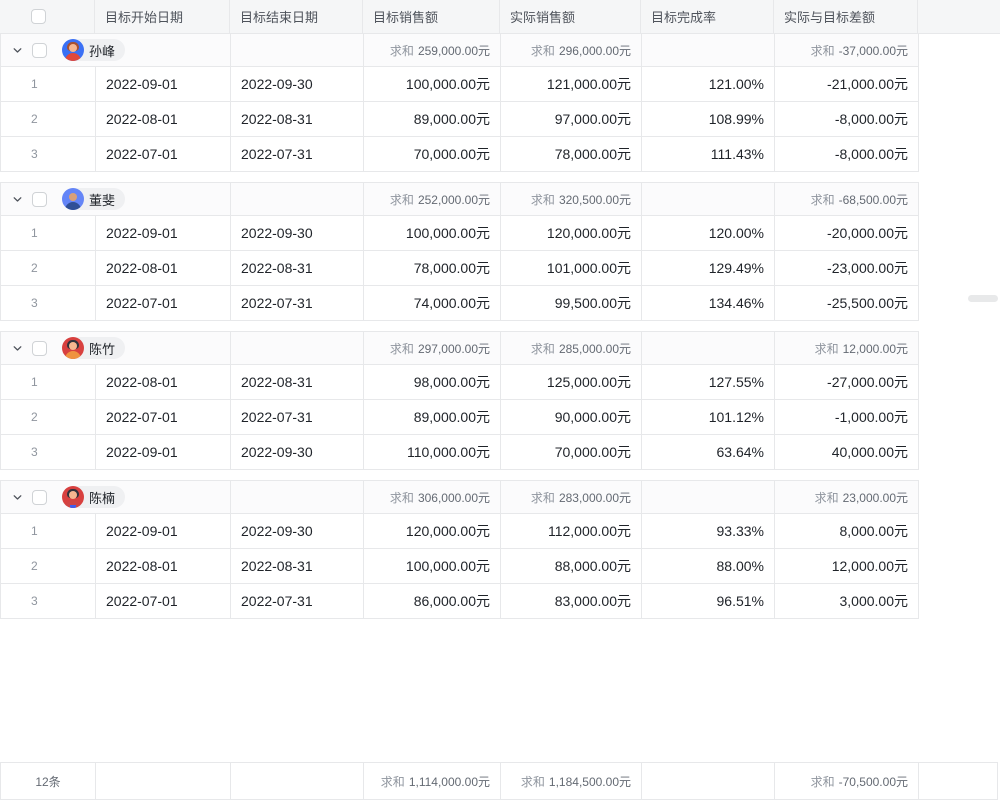 The image size is (1000, 800). What do you see at coordinates (432, 601) in the screenshot?
I see `cell-target-sales: 86,000.00元` at bounding box center [432, 601].